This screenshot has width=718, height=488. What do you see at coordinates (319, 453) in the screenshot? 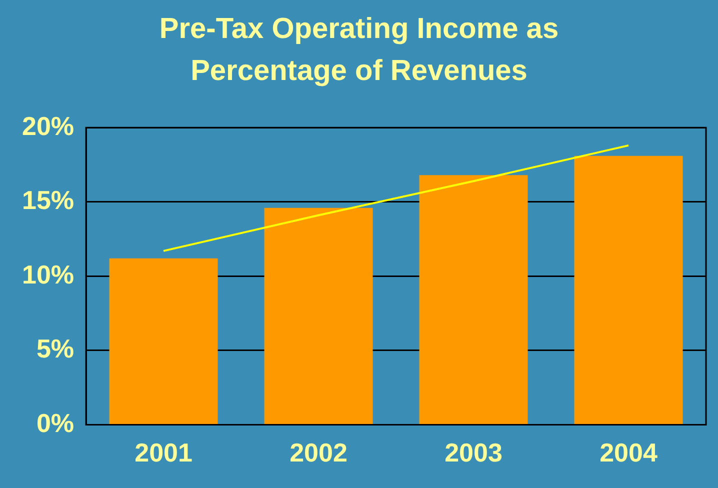
I see `x-tick-label: 2002` at bounding box center [319, 453].